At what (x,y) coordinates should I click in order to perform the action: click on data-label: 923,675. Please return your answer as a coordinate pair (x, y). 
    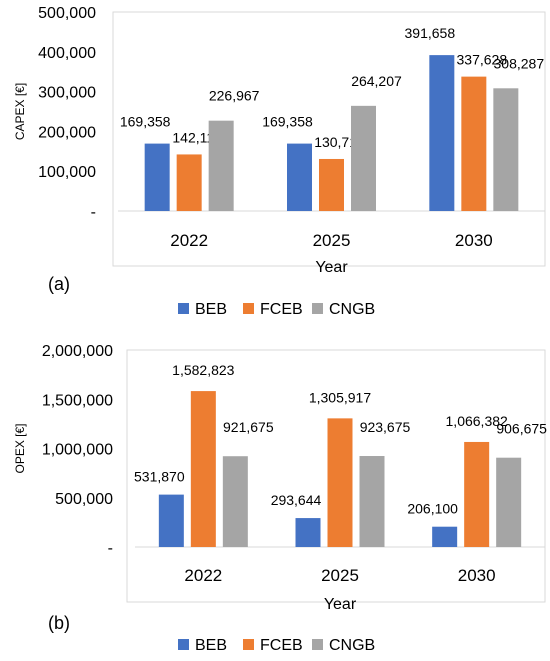
    Looking at the image, I should click on (385, 427).